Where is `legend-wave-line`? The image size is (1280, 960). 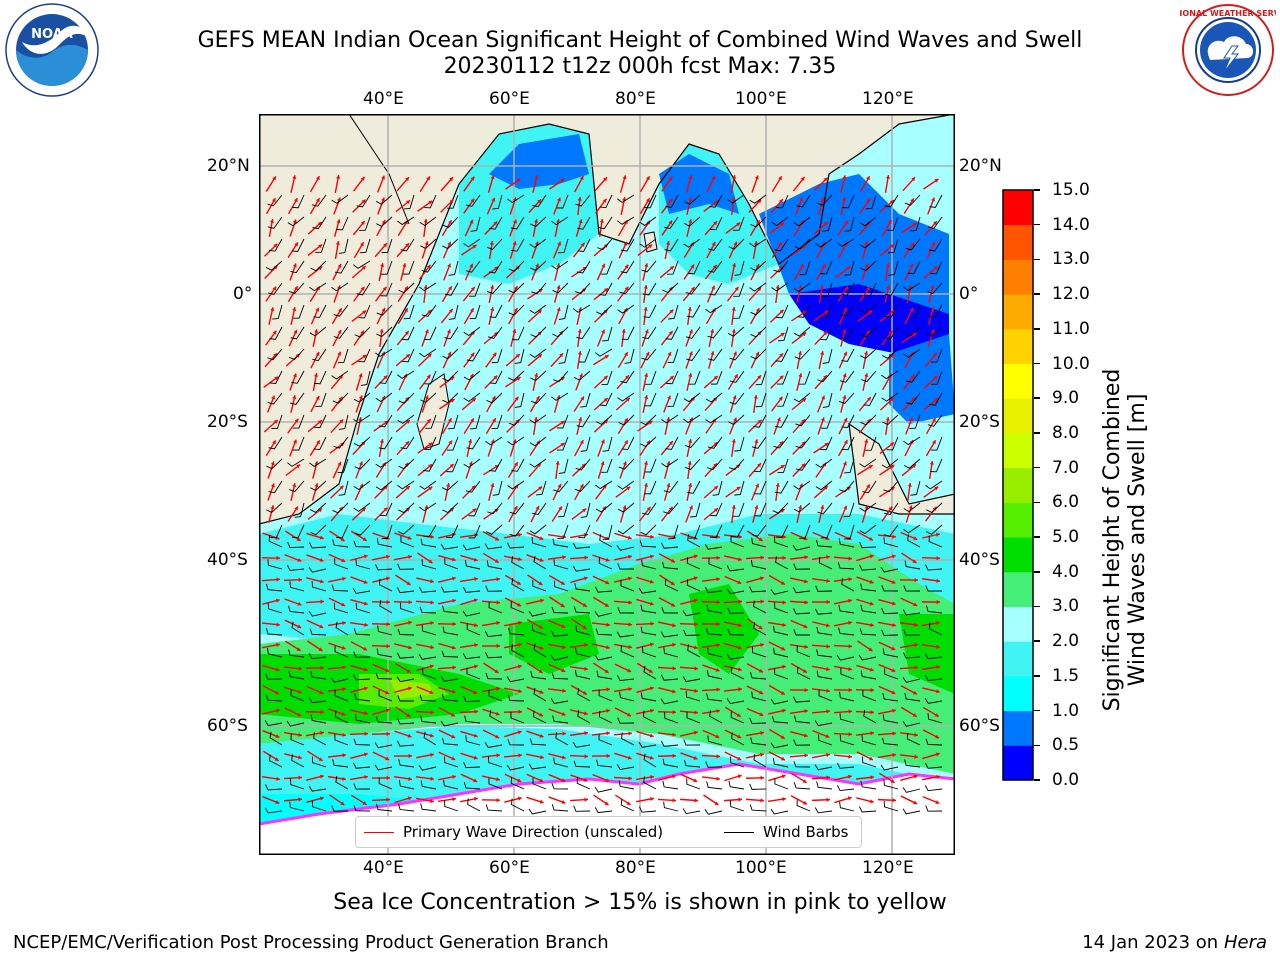 legend-wave-line is located at coordinates (379, 832).